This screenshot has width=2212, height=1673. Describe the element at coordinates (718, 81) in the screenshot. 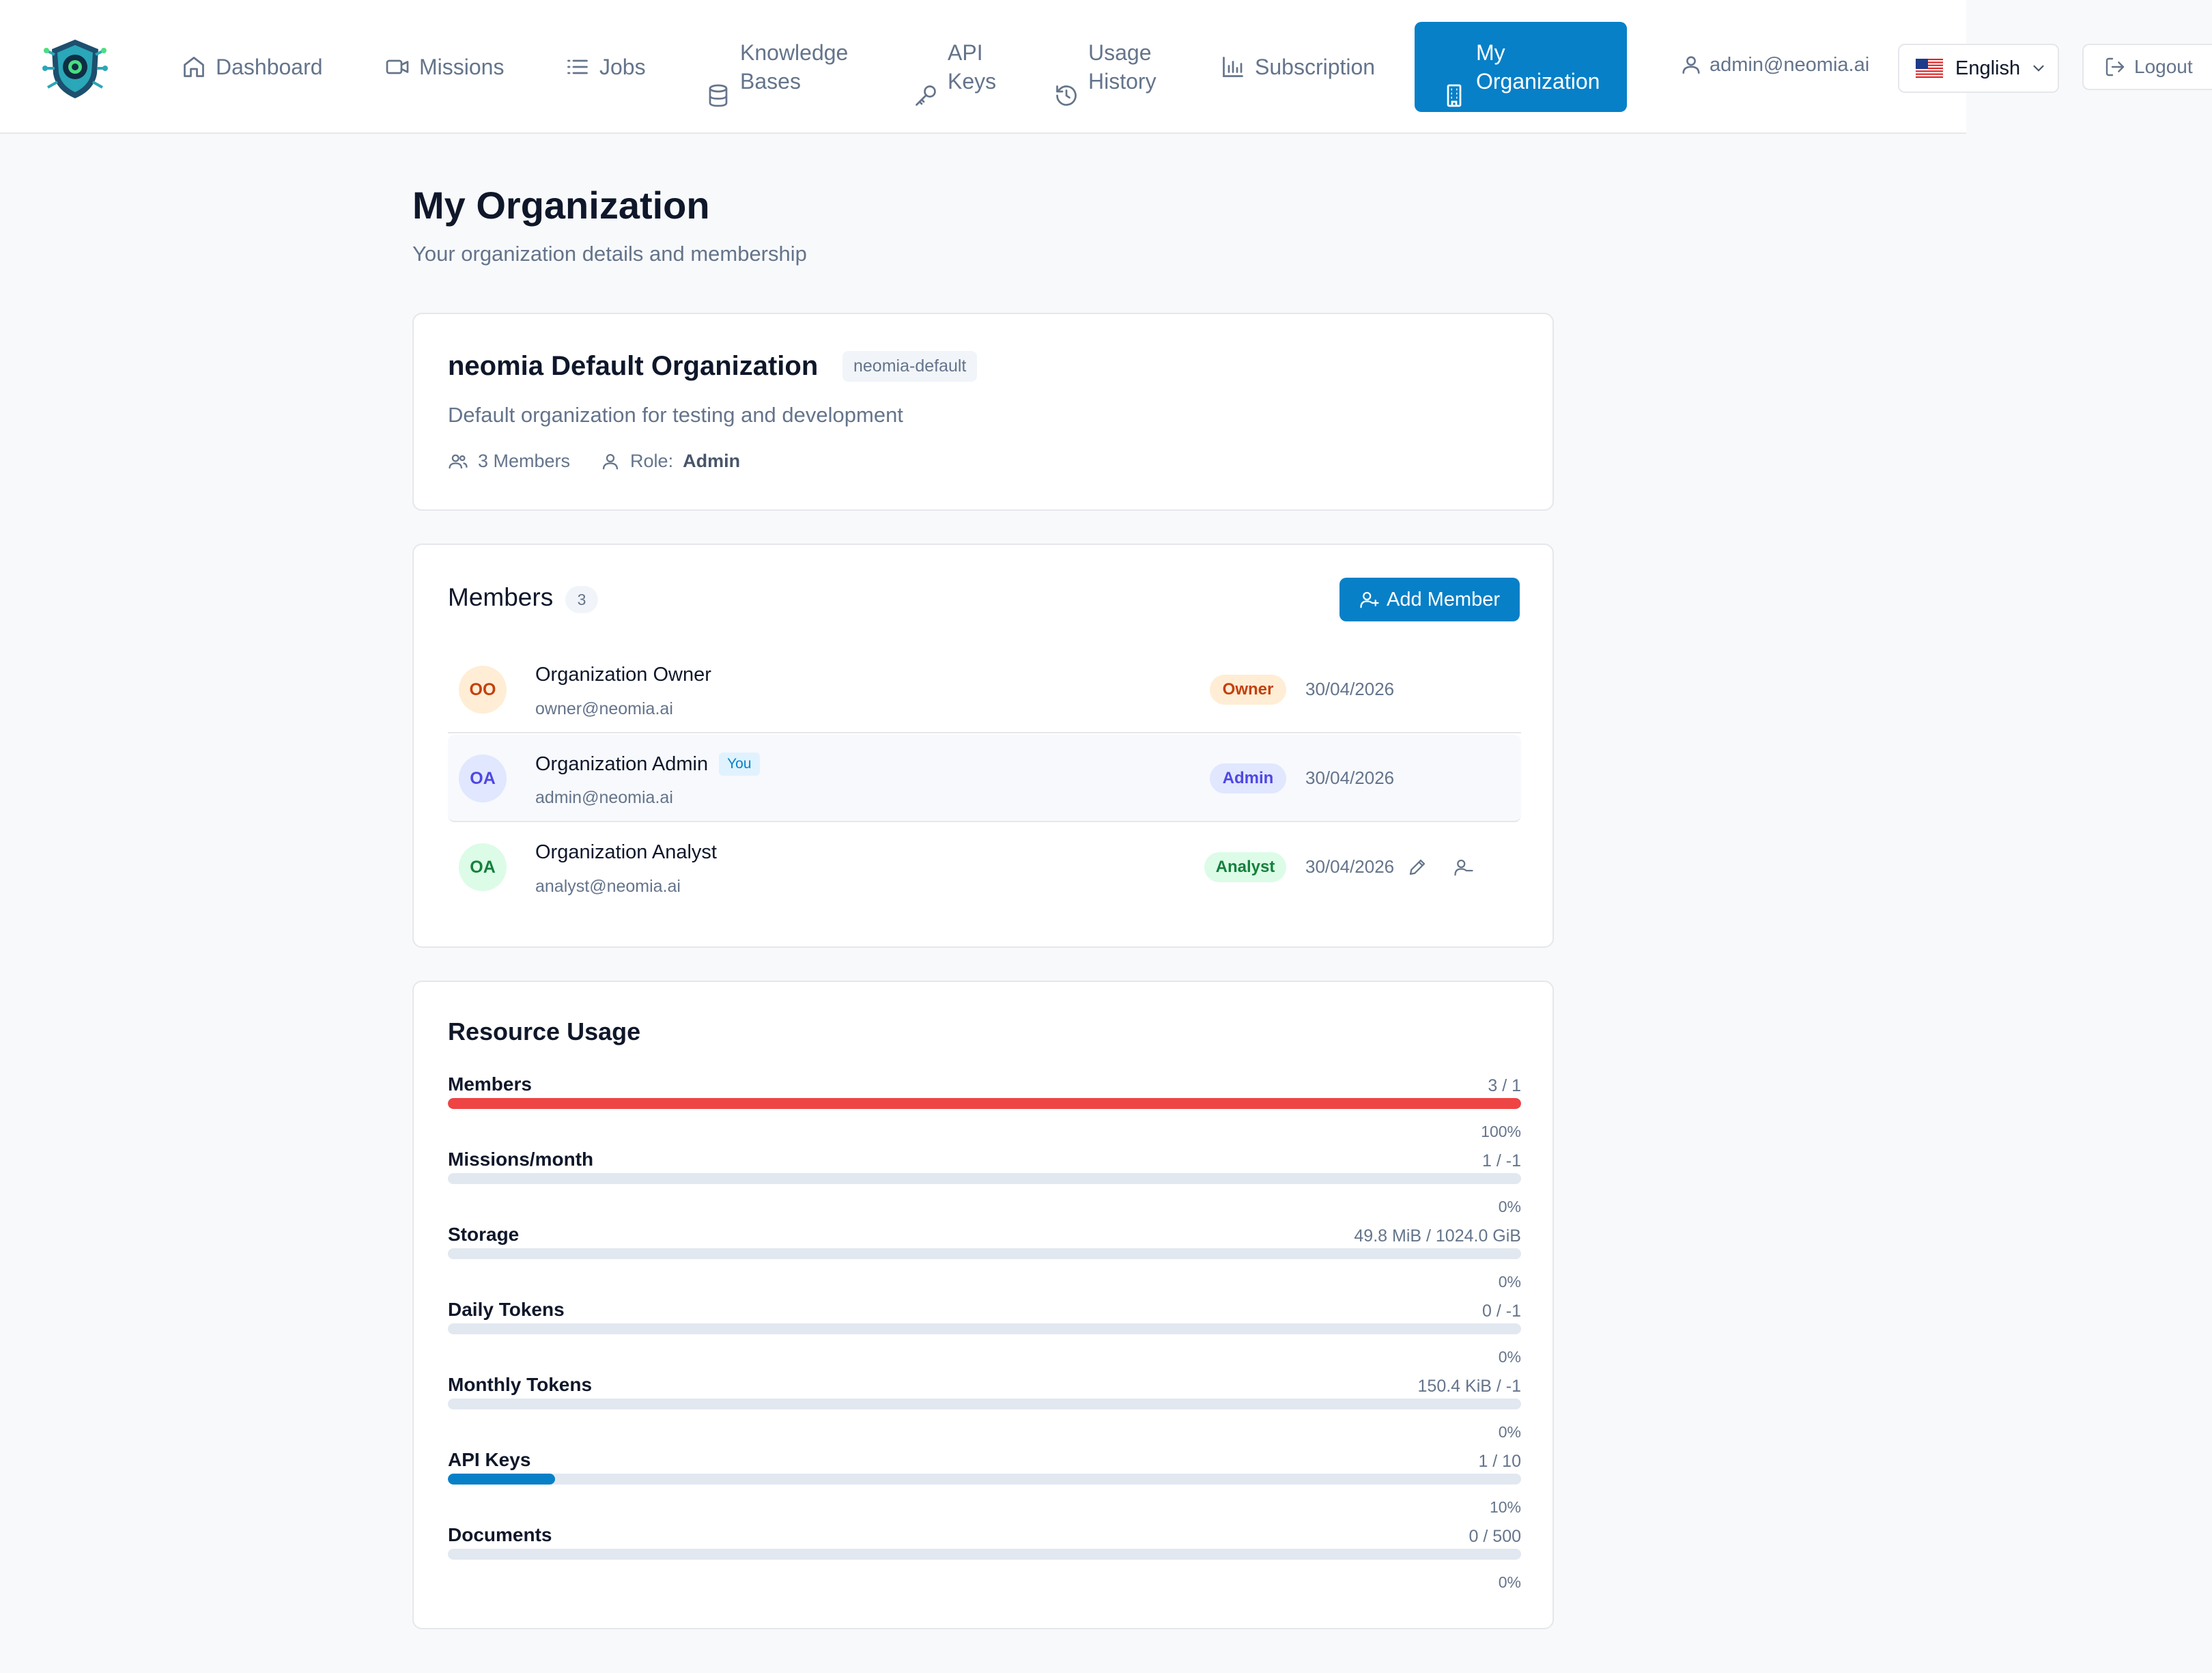

I see `database-icon` at that location.